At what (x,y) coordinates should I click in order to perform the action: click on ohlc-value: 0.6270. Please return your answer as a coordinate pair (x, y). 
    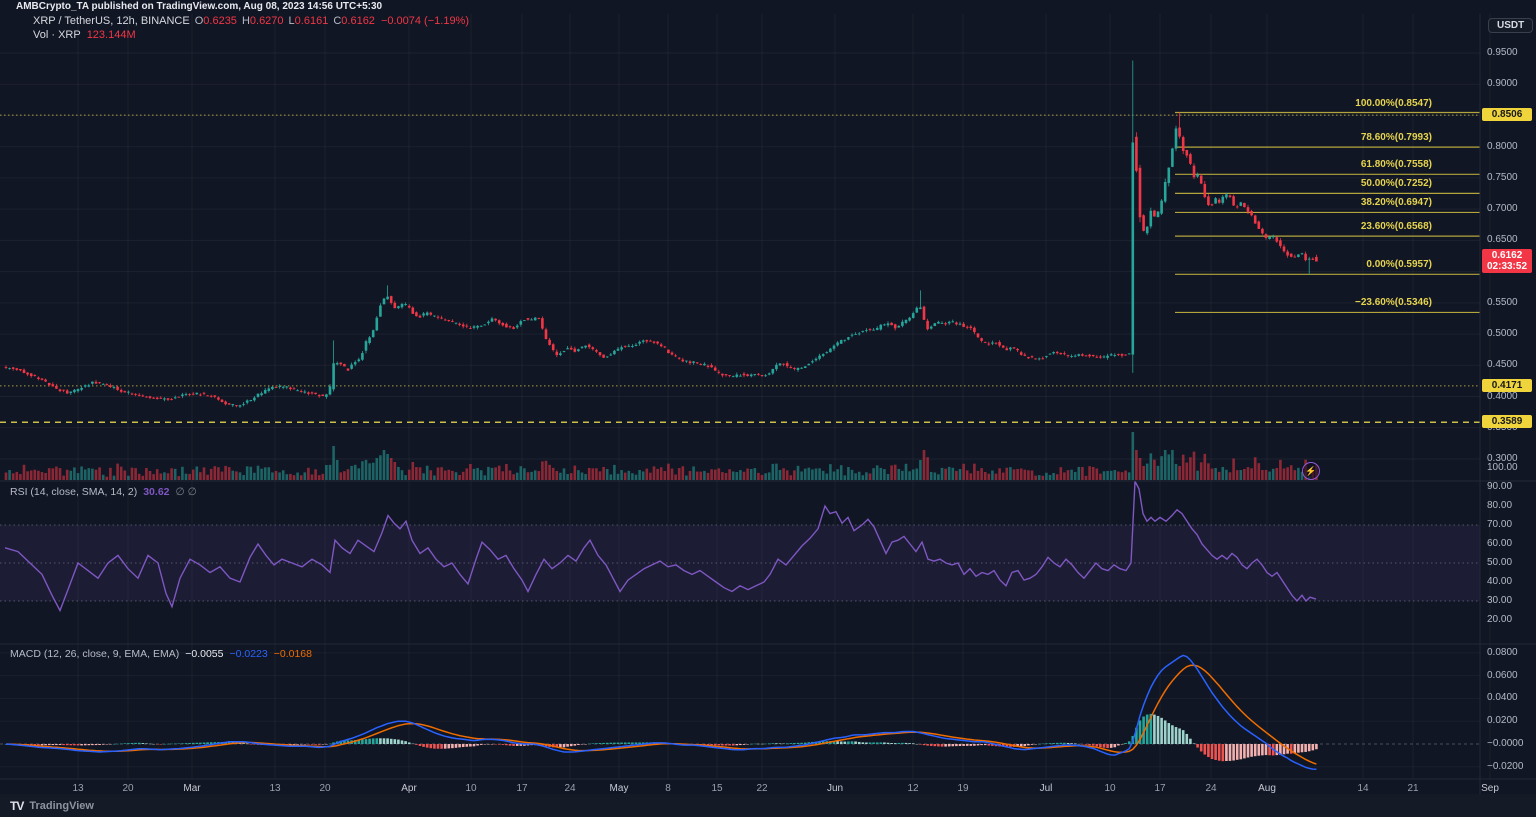
    Looking at the image, I should click on (266, 21).